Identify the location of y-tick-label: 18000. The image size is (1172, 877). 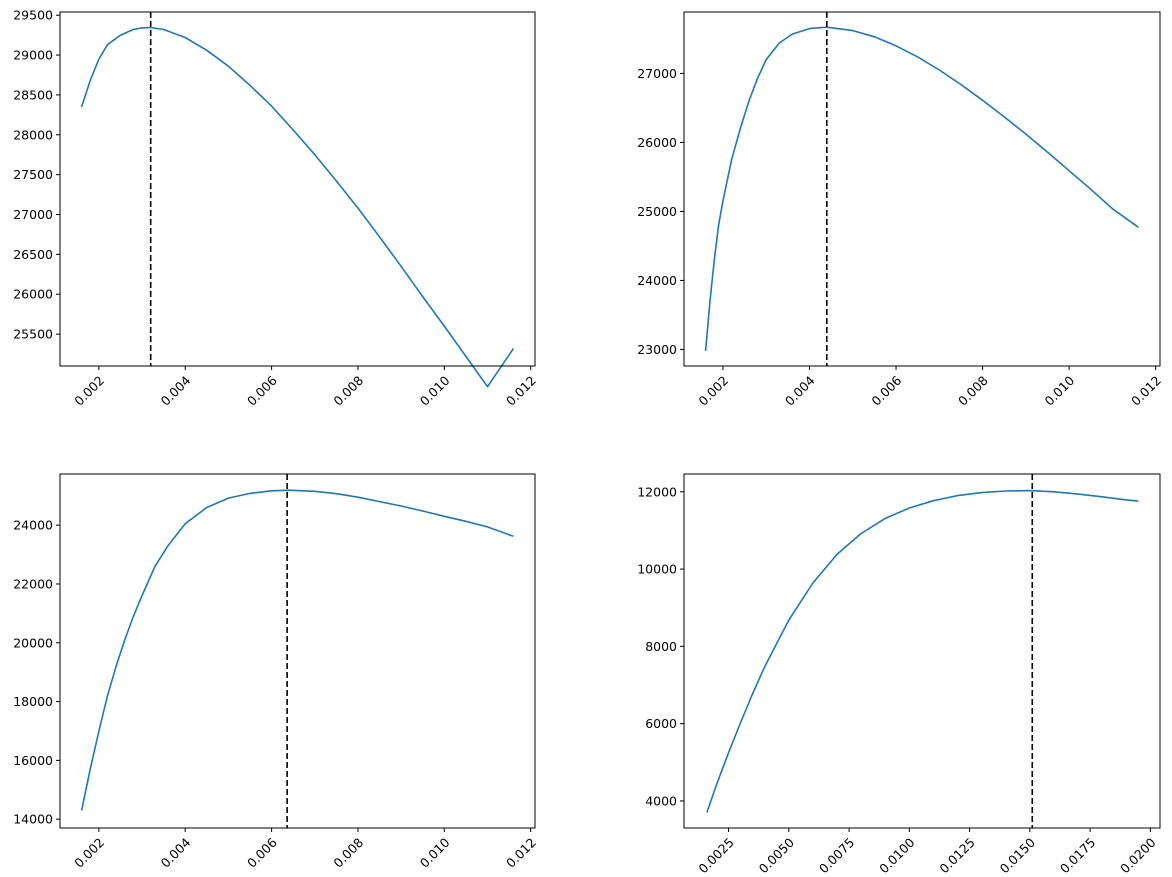
(33, 701).